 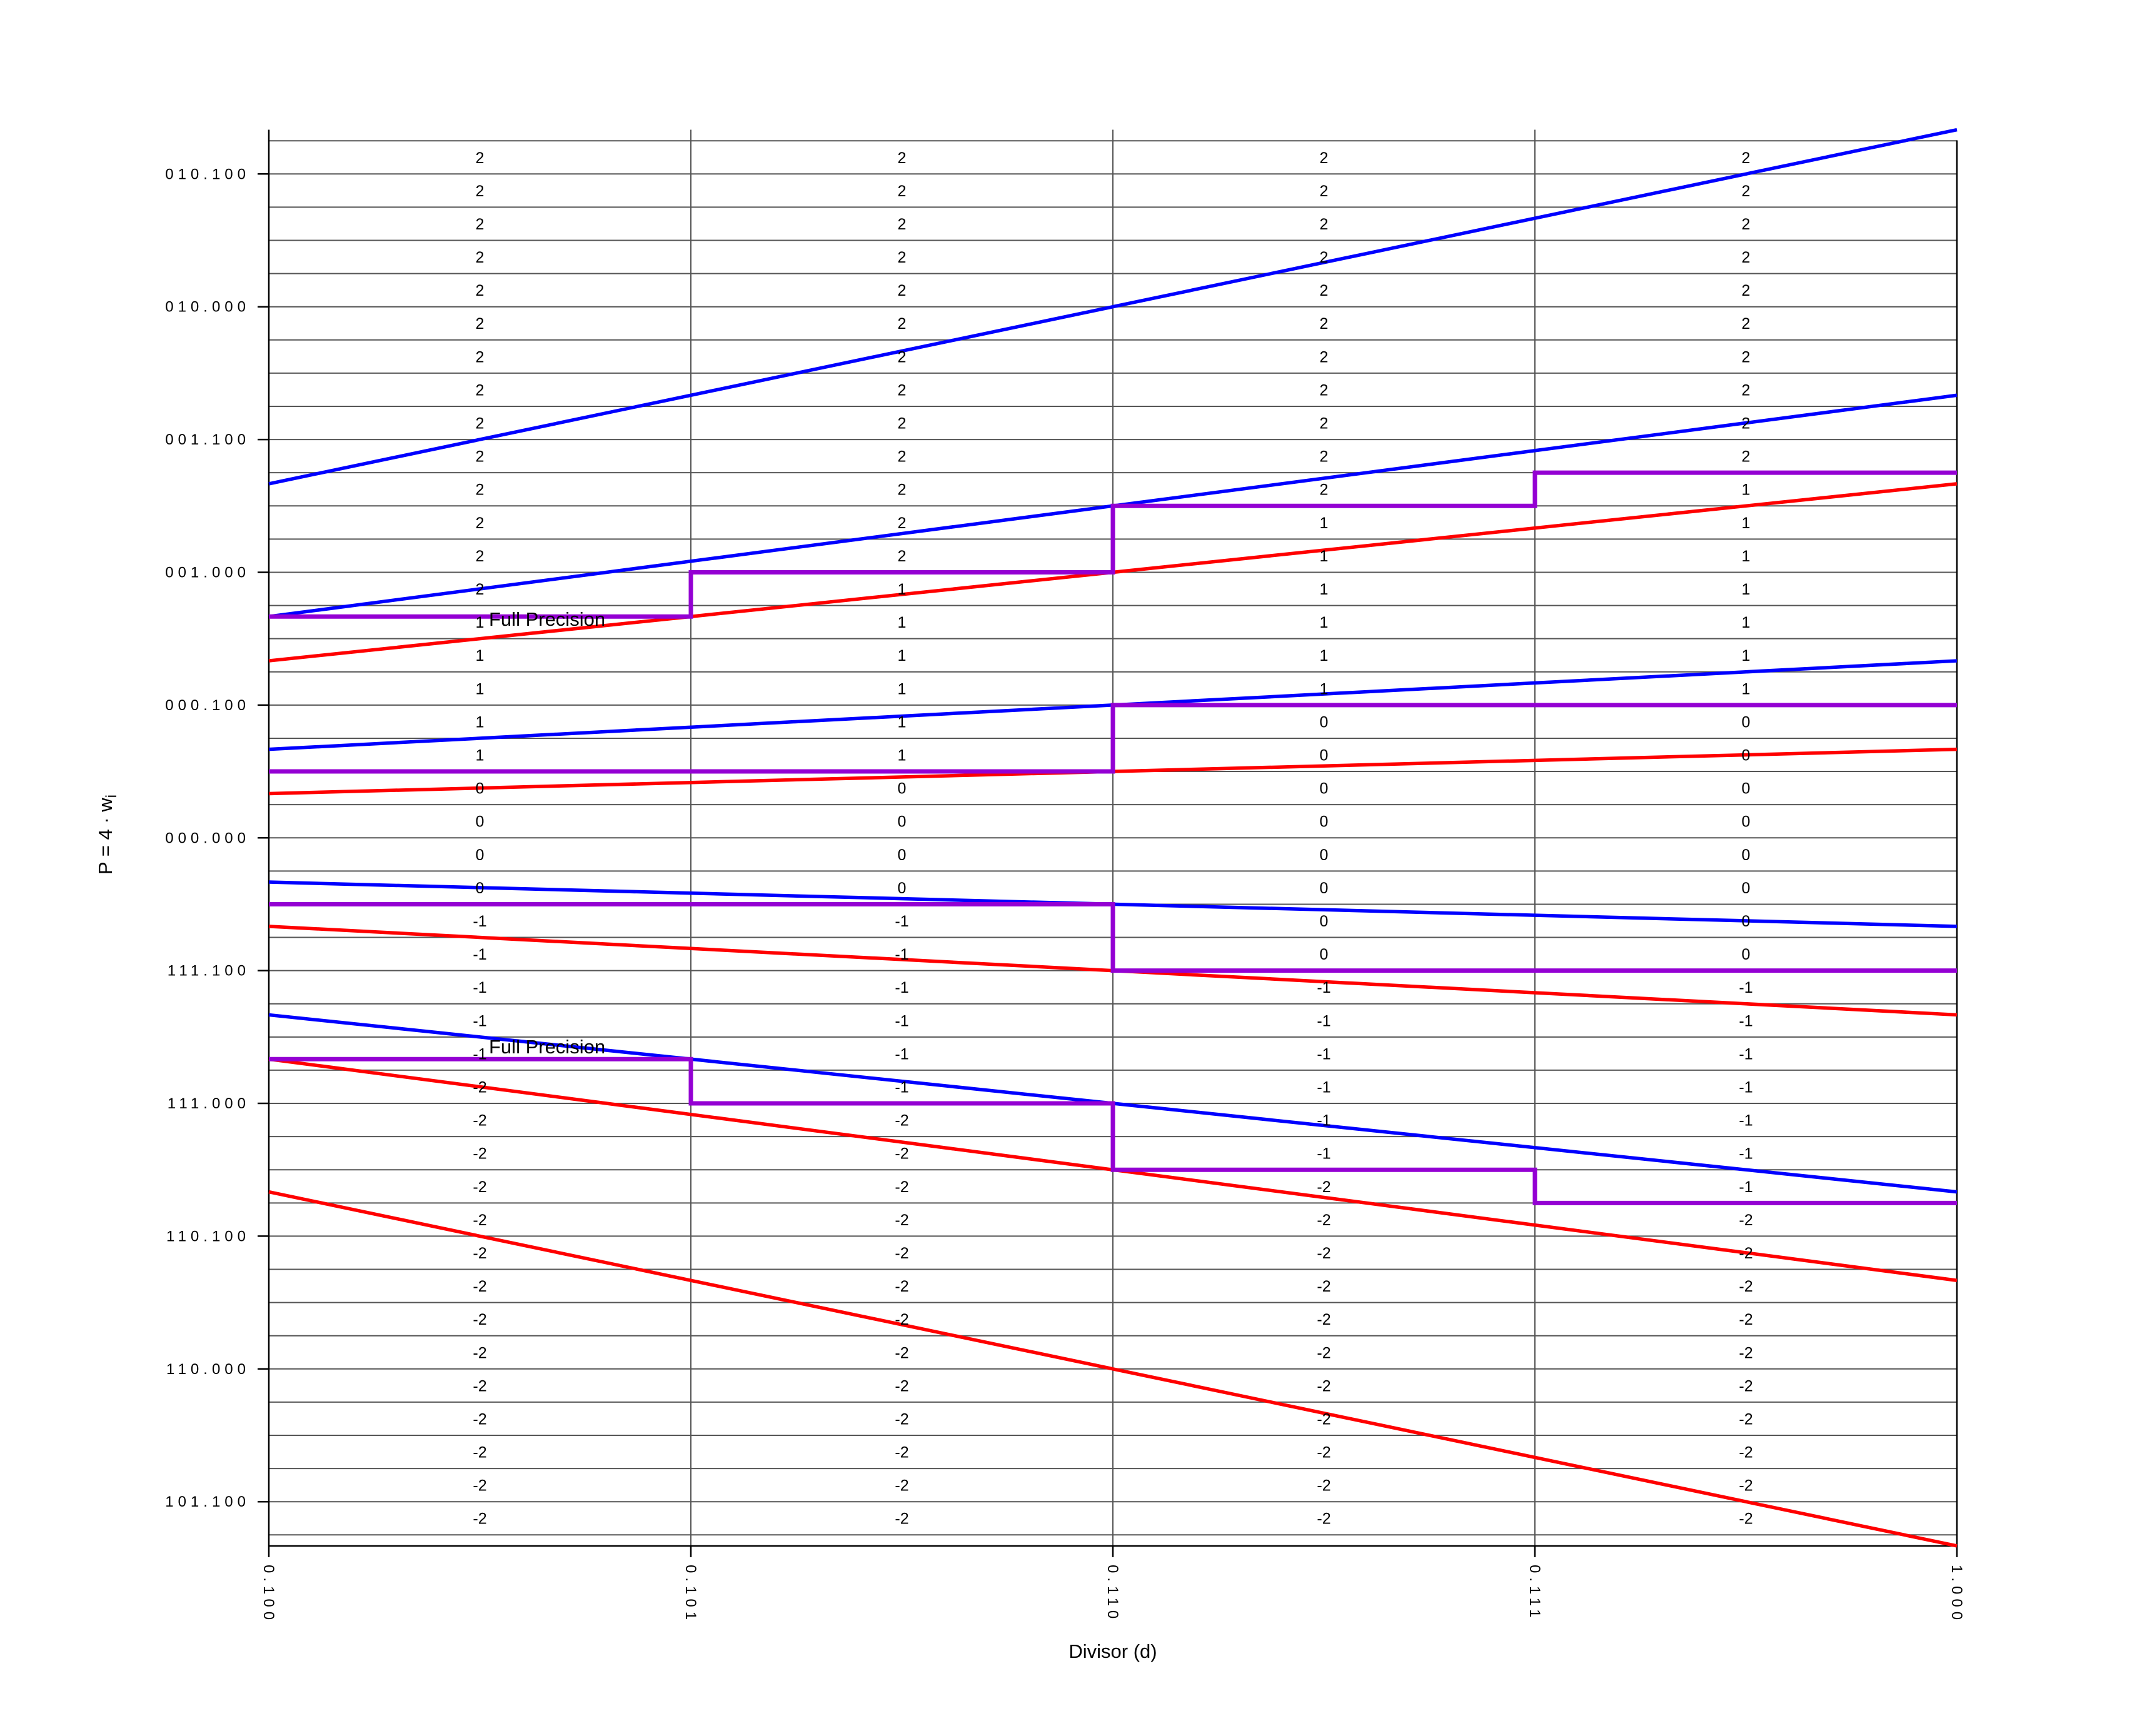 What do you see at coordinates (207, 1502) in the screenshot?
I see `y-tick-label: 101.100` at bounding box center [207, 1502].